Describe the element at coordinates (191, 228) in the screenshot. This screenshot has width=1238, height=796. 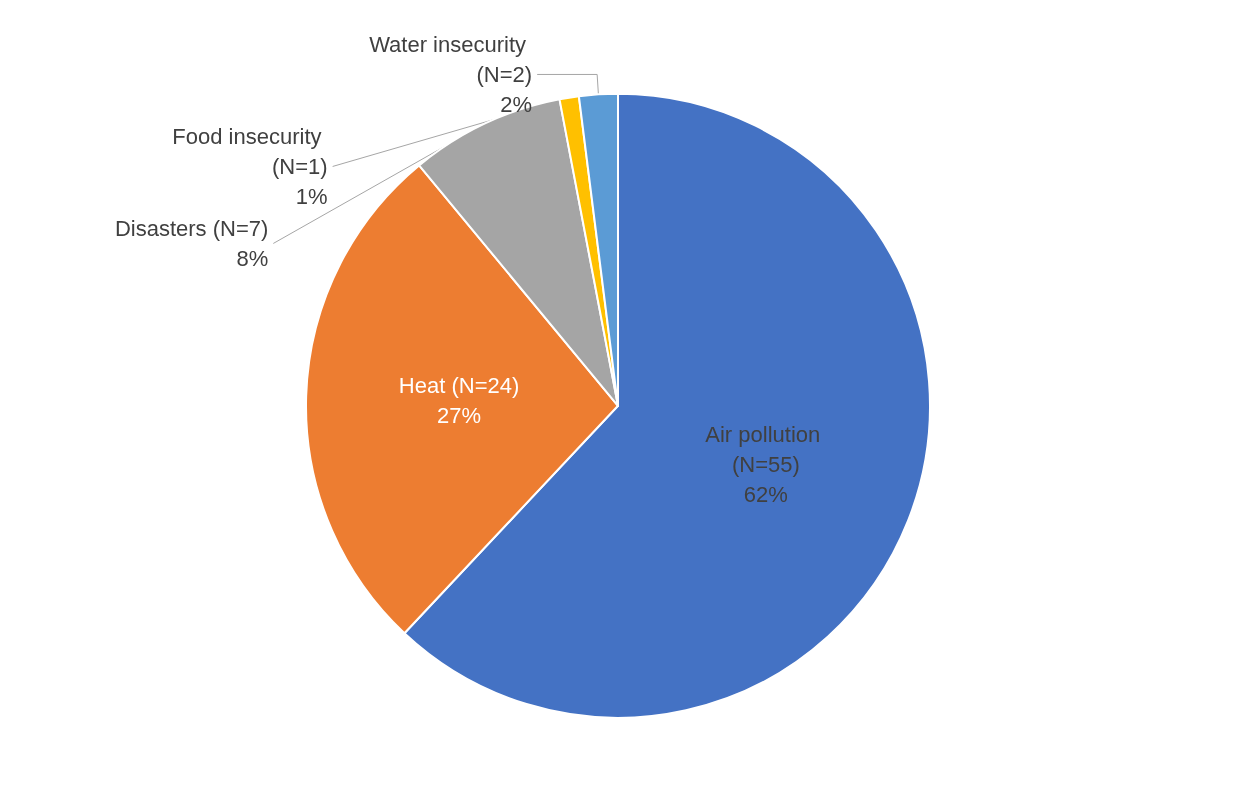
I see `slice-label: Disasters (N=7)` at that location.